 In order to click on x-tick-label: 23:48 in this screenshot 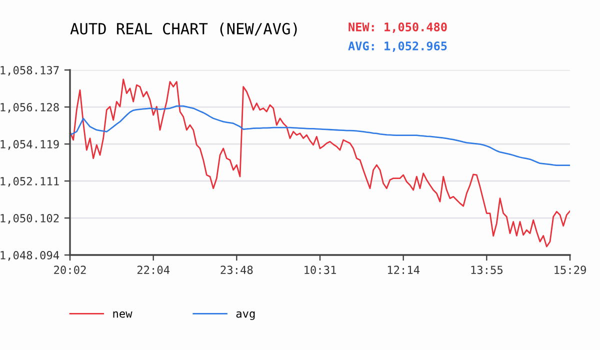, I will do `click(236, 270)`.